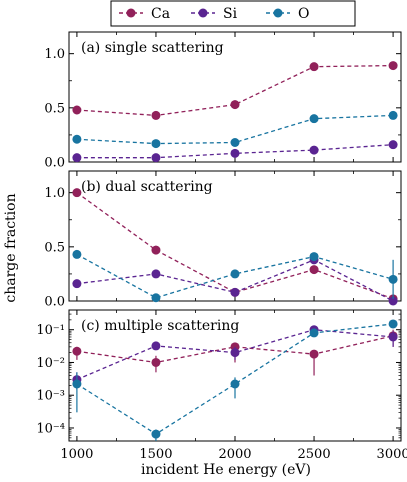 This screenshot has width=407, height=482. I want to click on x-axis-label: incident He energy (eV), so click(226, 470).